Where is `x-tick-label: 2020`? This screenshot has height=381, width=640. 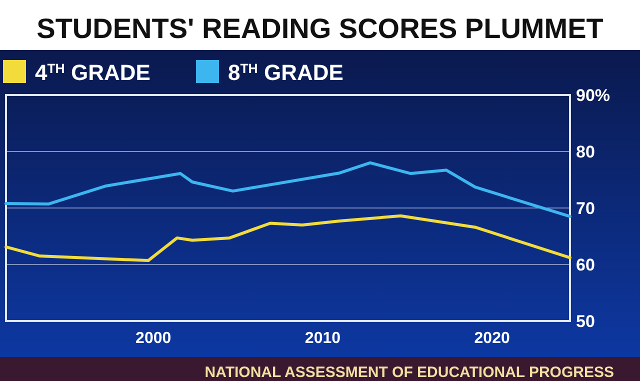 x-tick-label: 2020 is located at coordinates (492, 338).